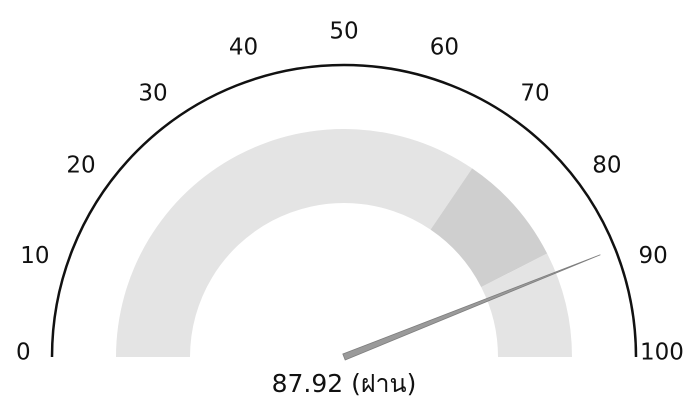 The width and height of the screenshot is (696, 419). Describe the element at coordinates (23, 353) in the screenshot. I see `tick-label-0: 0` at that location.